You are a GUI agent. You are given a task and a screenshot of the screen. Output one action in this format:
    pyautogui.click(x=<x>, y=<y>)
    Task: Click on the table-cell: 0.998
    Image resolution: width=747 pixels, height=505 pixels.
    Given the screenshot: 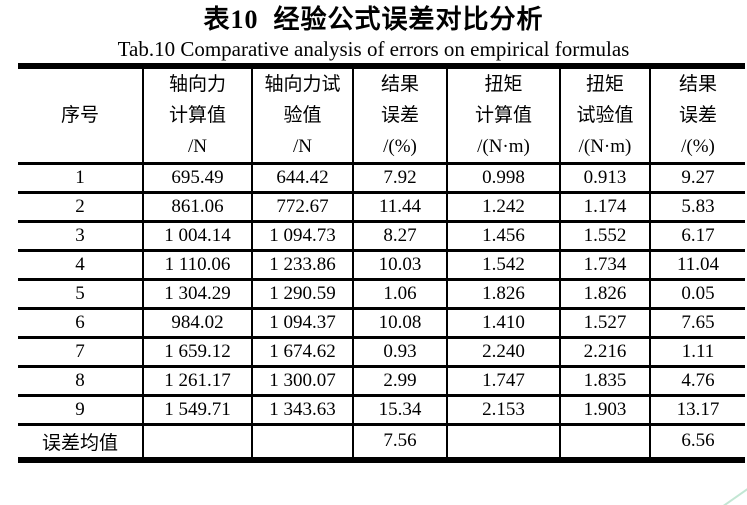 What is the action you would take?
    pyautogui.click(x=503, y=178)
    